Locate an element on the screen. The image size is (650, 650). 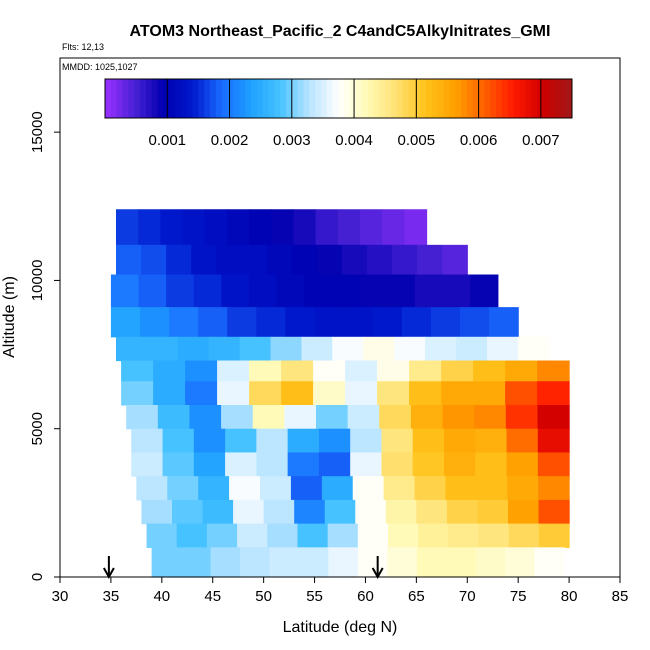
colorbar-tick-label: 0.005 is located at coordinates (417, 140).